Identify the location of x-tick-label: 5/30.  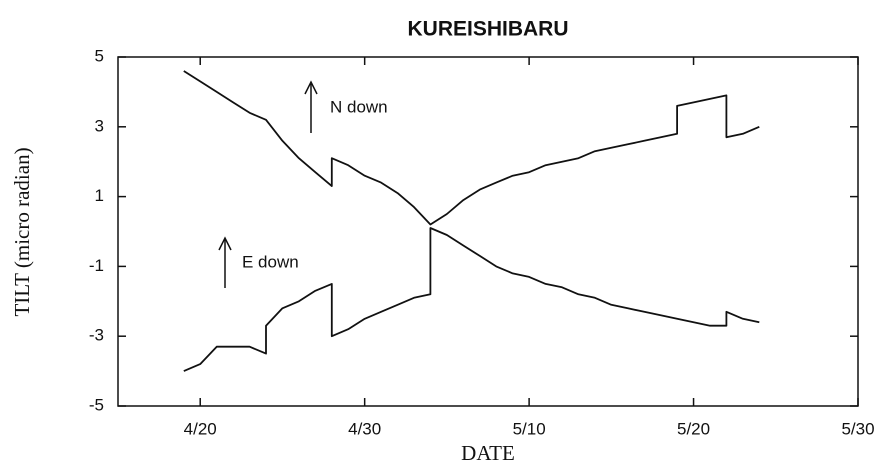
(857, 428).